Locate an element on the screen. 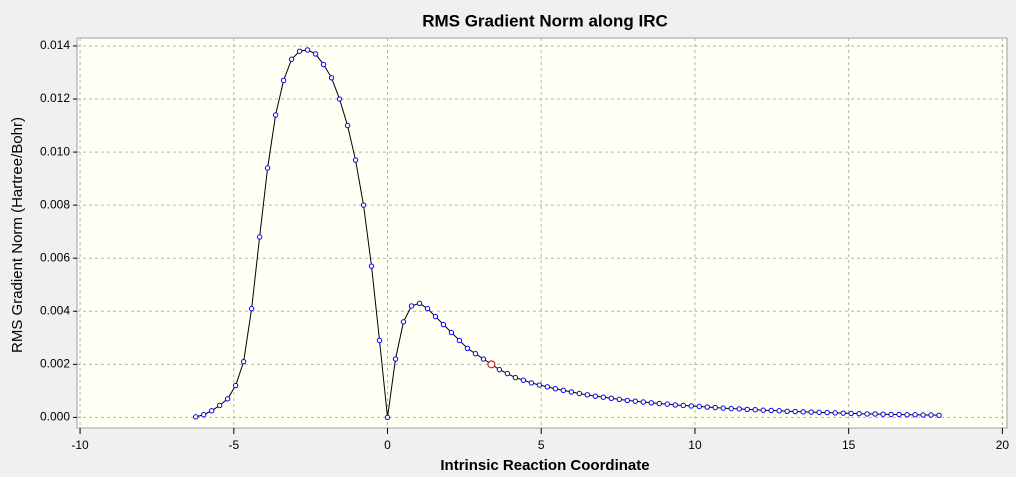 This screenshot has height=477, width=1016. y-tick-label: 0.014 is located at coordinates (55, 45).